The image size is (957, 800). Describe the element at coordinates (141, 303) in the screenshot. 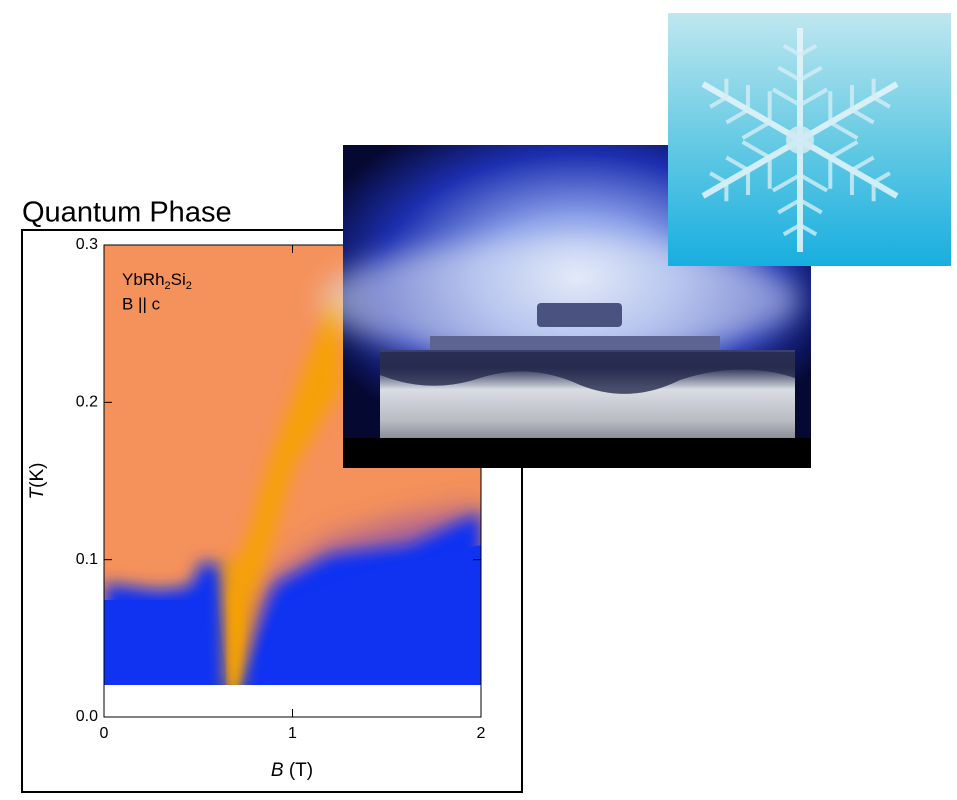

I see `field-direction: B || c` at that location.